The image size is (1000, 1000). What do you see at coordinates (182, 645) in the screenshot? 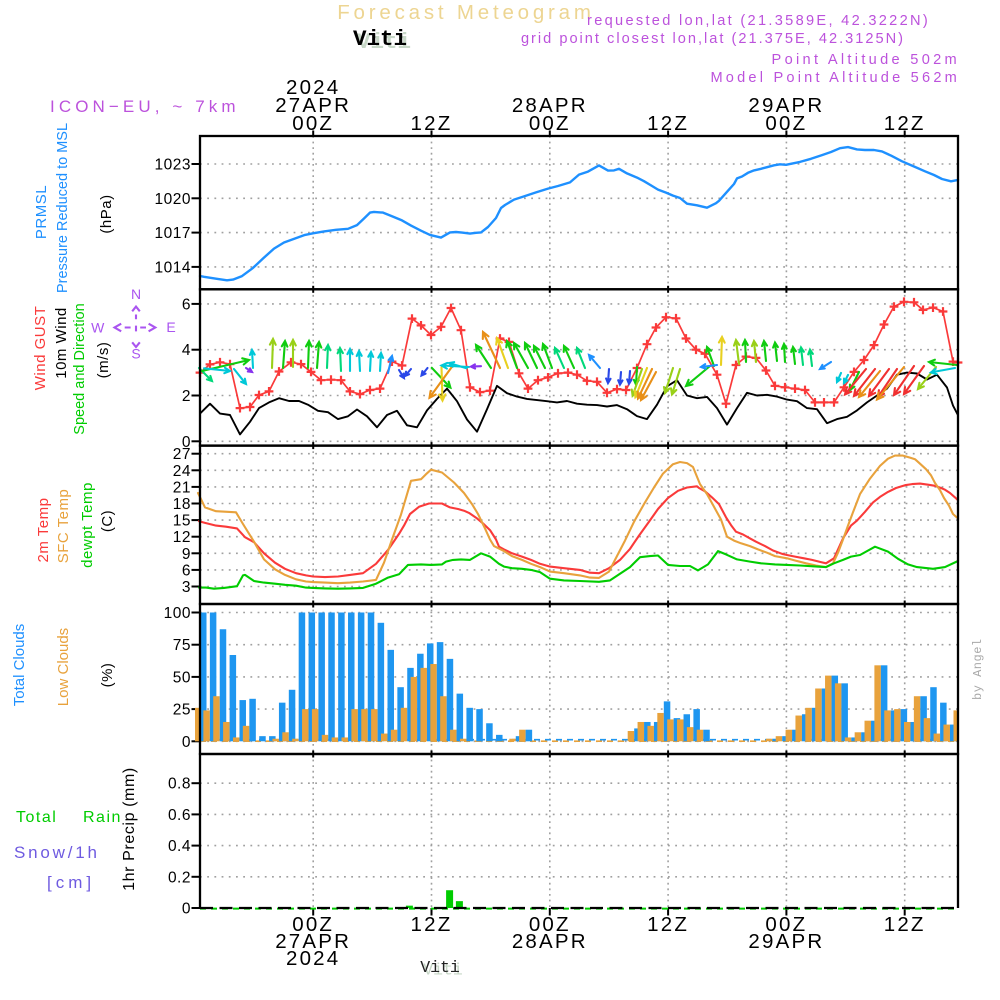
I see `svg-text: 75` at bounding box center [182, 645].